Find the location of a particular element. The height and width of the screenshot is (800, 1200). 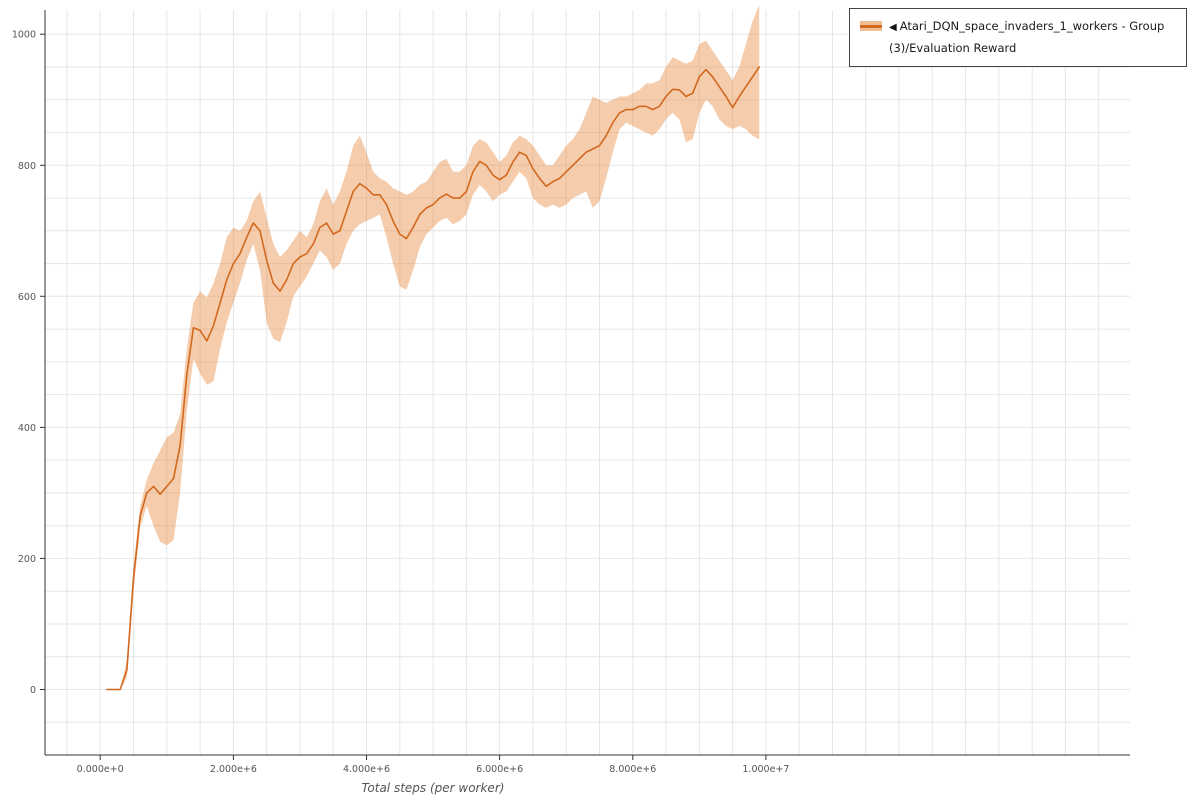

y-tick-label: 0 is located at coordinates (33, 690).